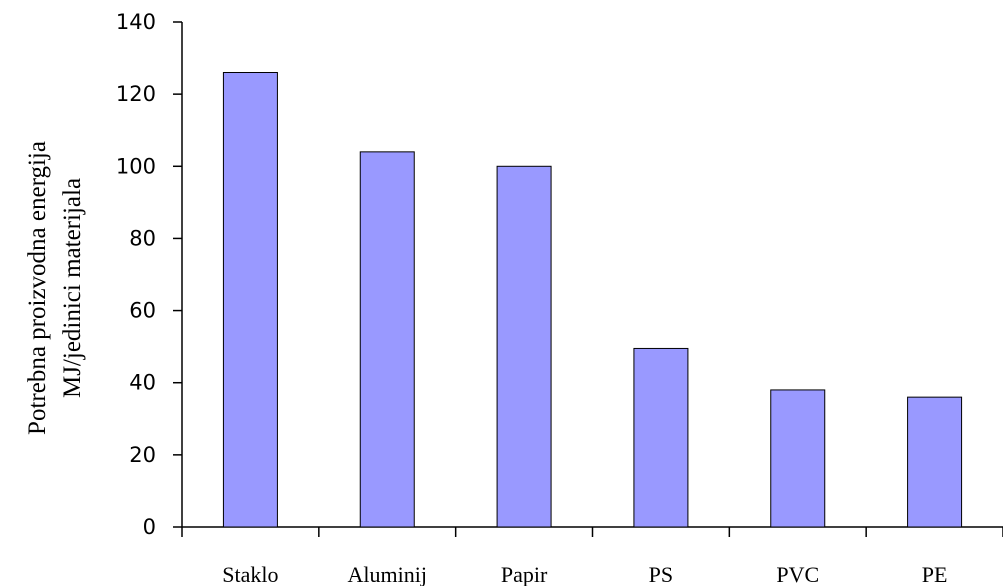  Describe the element at coordinates (136, 22) in the screenshot. I see `y-tick-label: 140` at that location.